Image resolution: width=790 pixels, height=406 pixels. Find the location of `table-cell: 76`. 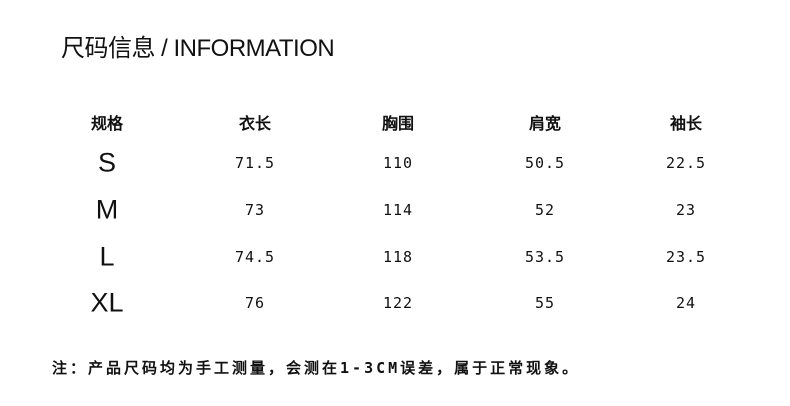

table-cell: 76 is located at coordinates (255, 303).